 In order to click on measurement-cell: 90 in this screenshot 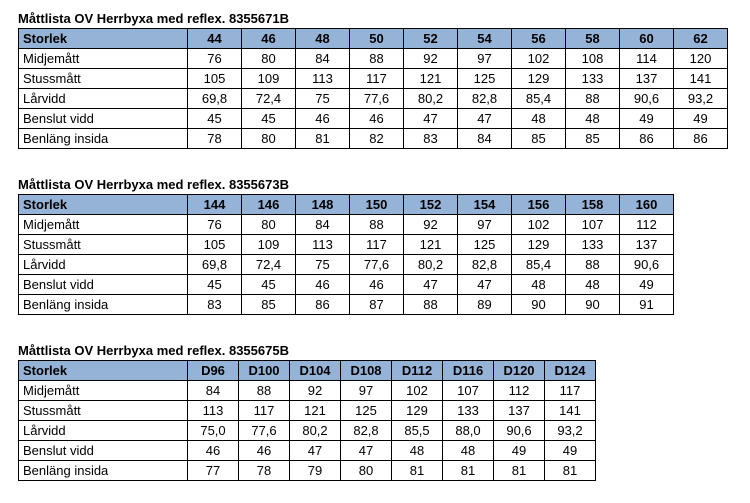, I will do `click(538, 304)`.